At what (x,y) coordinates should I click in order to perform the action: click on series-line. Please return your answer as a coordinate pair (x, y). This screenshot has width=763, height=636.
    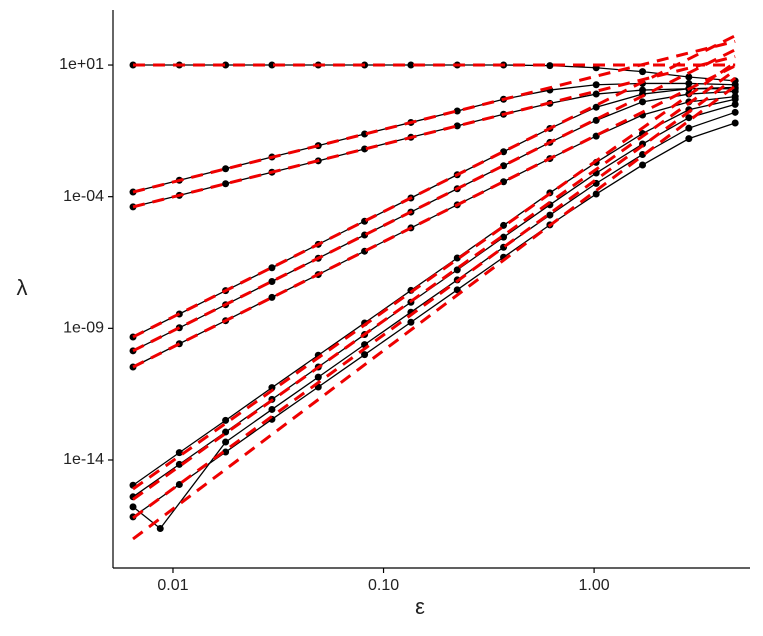
    Looking at the image, I should click on (434, 148).